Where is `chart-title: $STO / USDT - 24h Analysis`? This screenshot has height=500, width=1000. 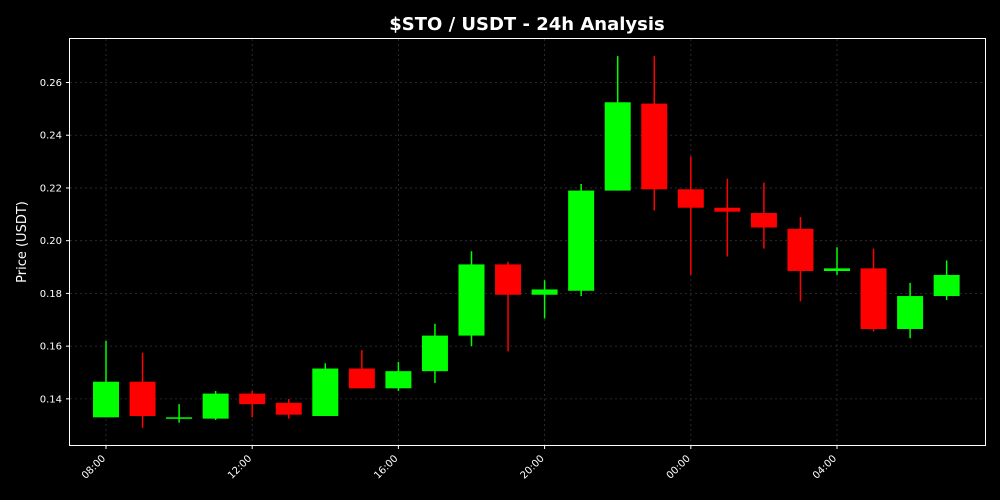 chart-title: $STO / USDT - 24h Analysis is located at coordinates (527, 24).